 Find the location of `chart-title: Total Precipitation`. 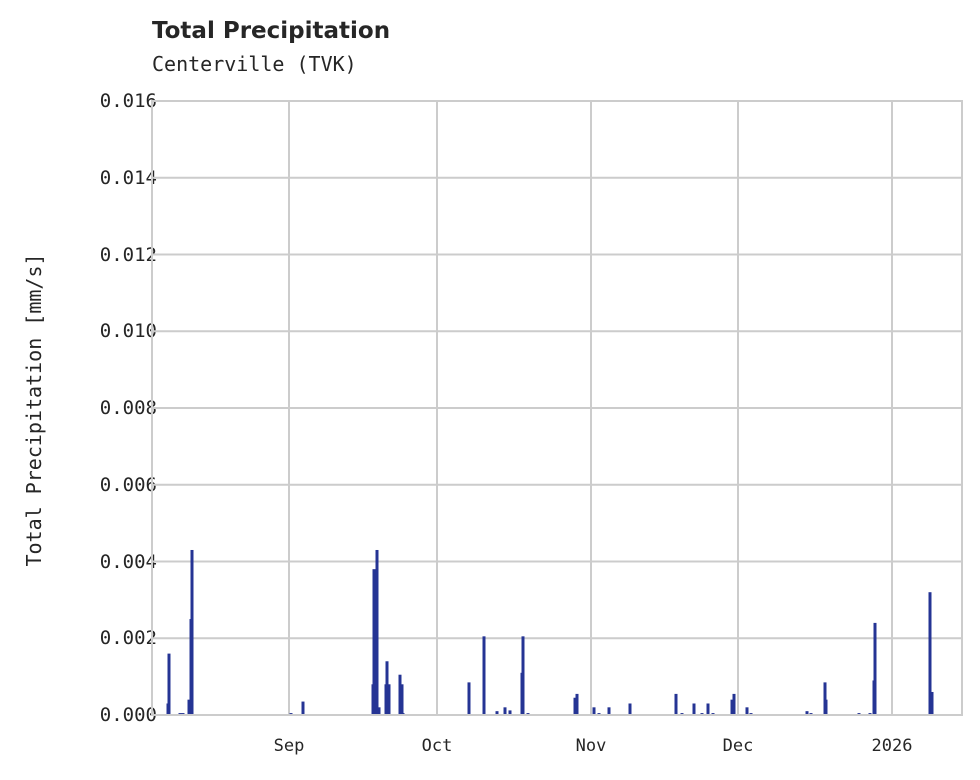

chart-title: Total Precipitation is located at coordinates (271, 31).